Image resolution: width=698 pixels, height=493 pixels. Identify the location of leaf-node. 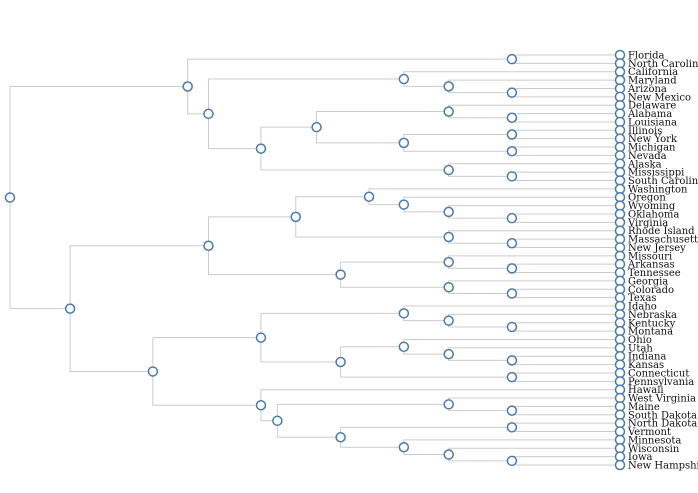
(620, 465).